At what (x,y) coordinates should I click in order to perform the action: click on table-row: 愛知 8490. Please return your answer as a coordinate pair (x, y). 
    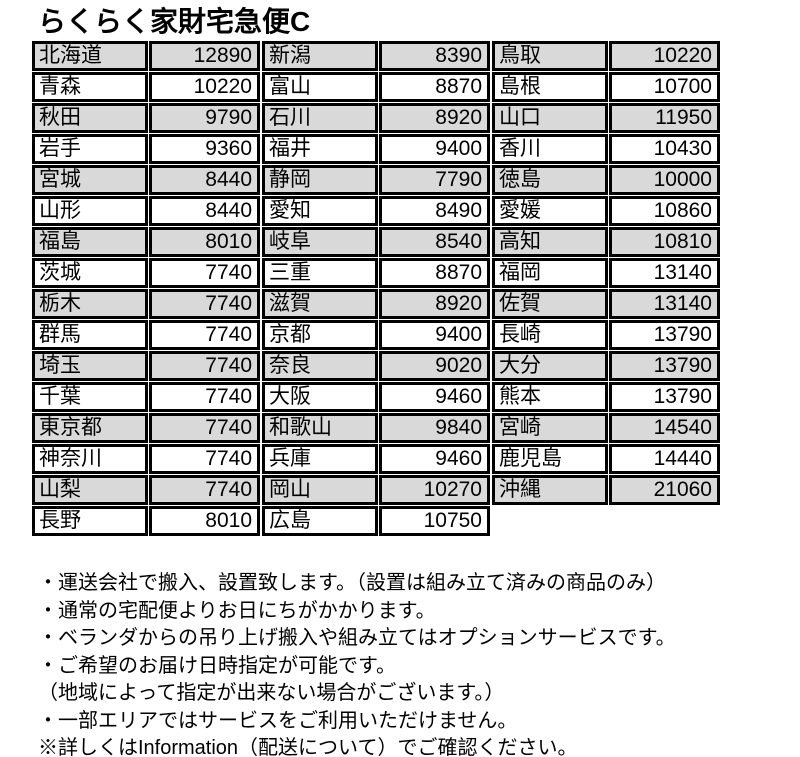
    Looking at the image, I should click on (376, 211).